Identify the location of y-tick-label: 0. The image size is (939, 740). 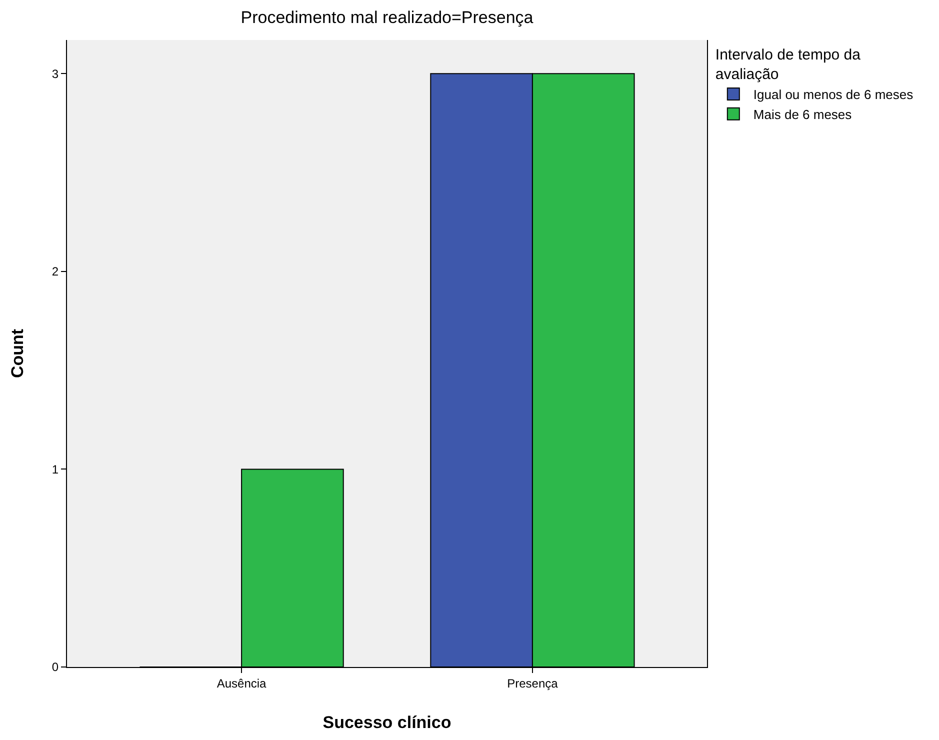
(55, 667).